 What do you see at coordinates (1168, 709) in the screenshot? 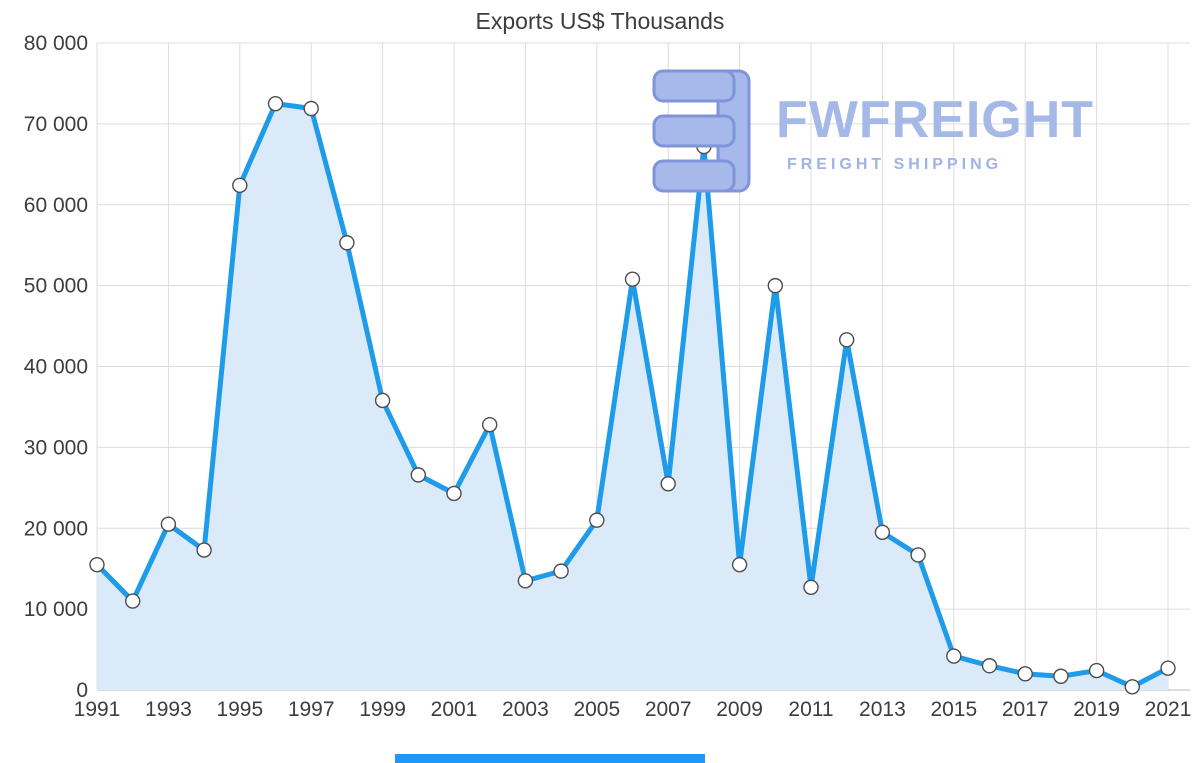
I see `svg-text: 2021` at bounding box center [1168, 709].